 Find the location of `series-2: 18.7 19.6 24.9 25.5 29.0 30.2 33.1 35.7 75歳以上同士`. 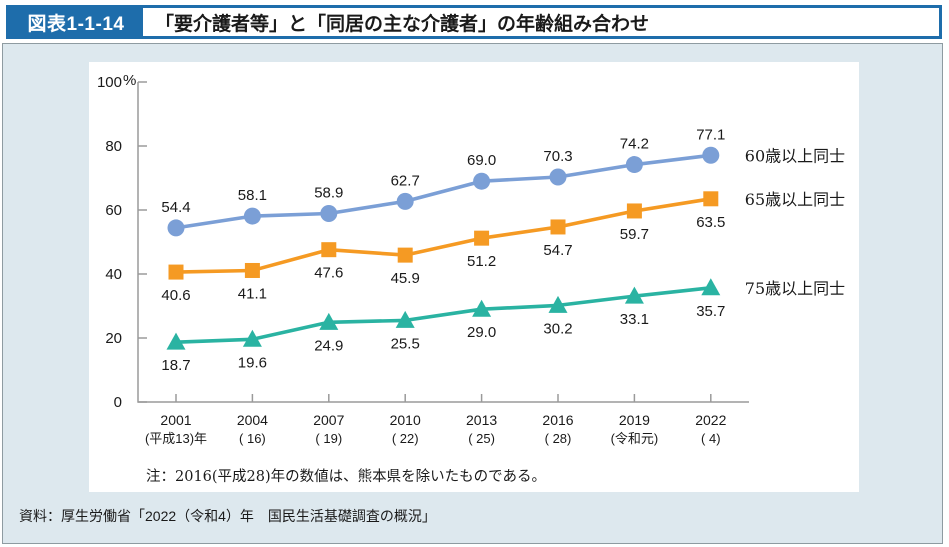

series-2: 18.7 19.6 24.9 25.5 29.0 30.2 33.1 35.7 75歳以上同士 is located at coordinates (503, 326).